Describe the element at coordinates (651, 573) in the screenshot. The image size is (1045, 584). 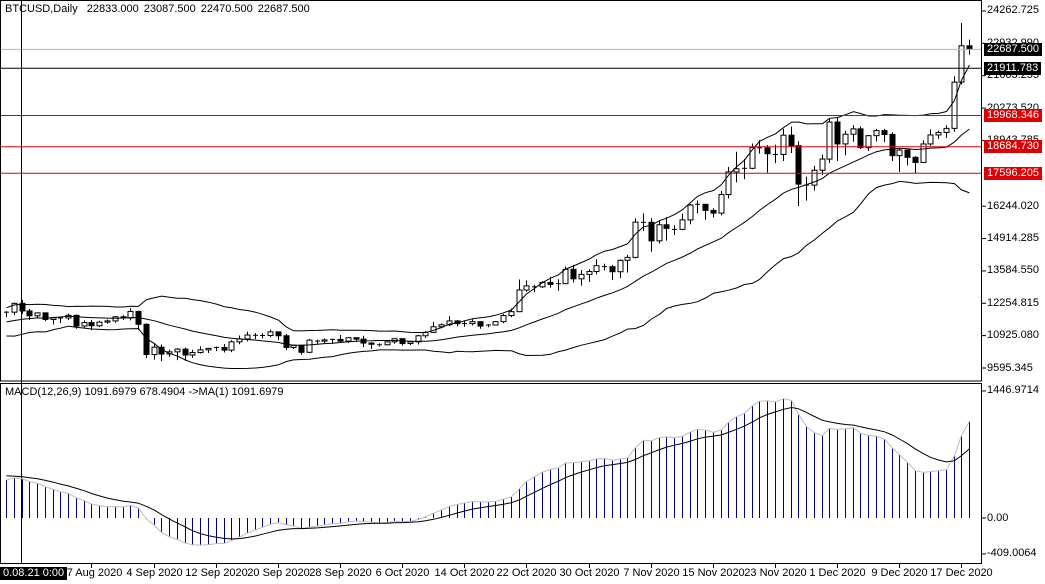
I see `date-tick-label: 7 Nov 2020` at that location.